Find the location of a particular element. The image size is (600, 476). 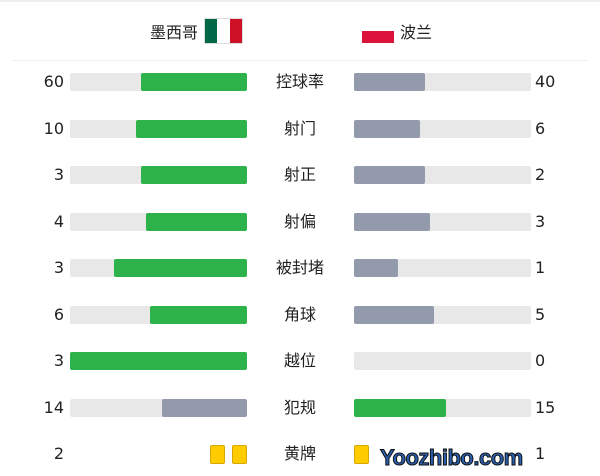

home-value: 14 is located at coordinates (53, 407).